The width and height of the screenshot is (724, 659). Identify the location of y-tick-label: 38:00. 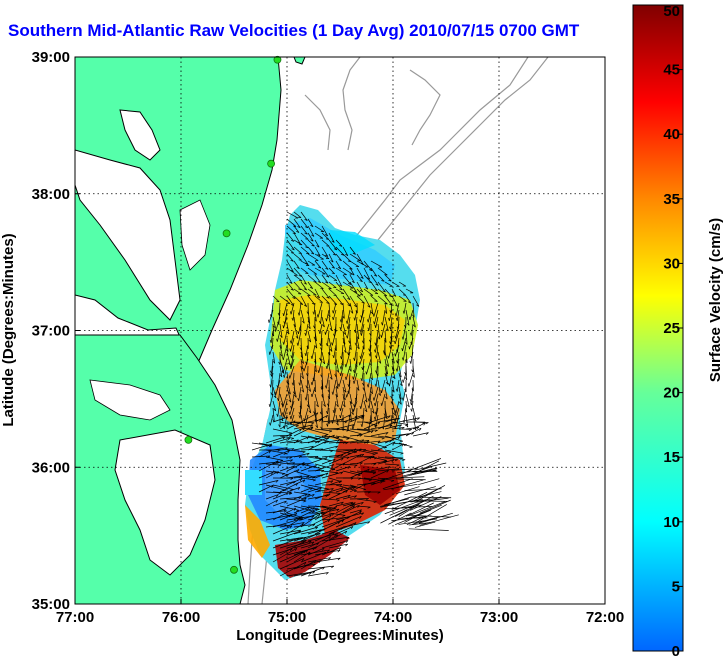
(51, 194).